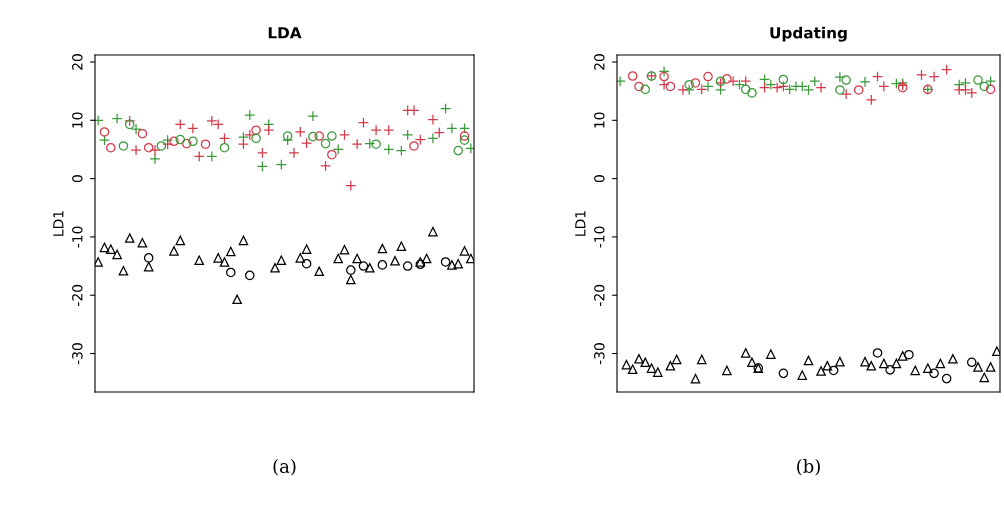 Image resolution: width=1004 pixels, height=514 pixels. Describe the element at coordinates (580, 223) in the screenshot. I see `y-axis-title: LD1` at that location.